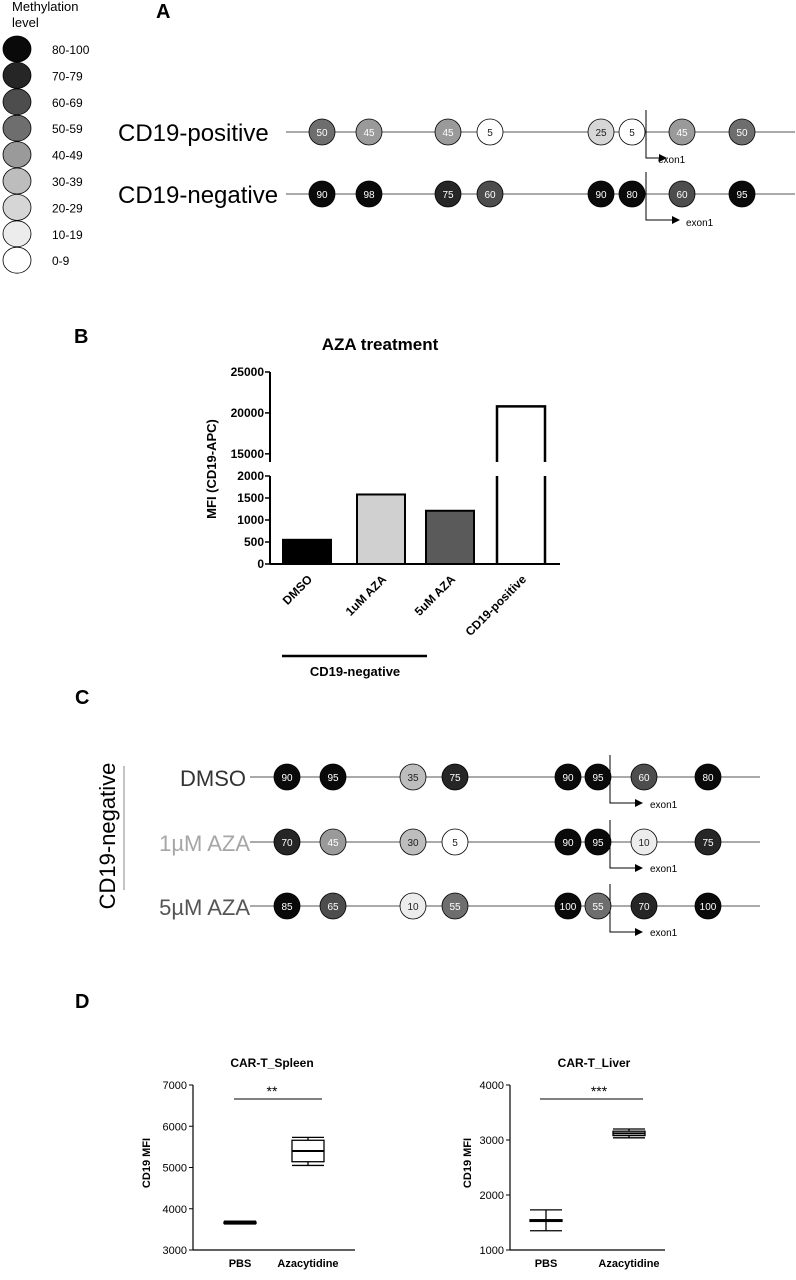 The height and width of the screenshot is (1280, 796). What do you see at coordinates (175, 1086) in the screenshot?
I see `y-tick-label: 7000` at bounding box center [175, 1086].